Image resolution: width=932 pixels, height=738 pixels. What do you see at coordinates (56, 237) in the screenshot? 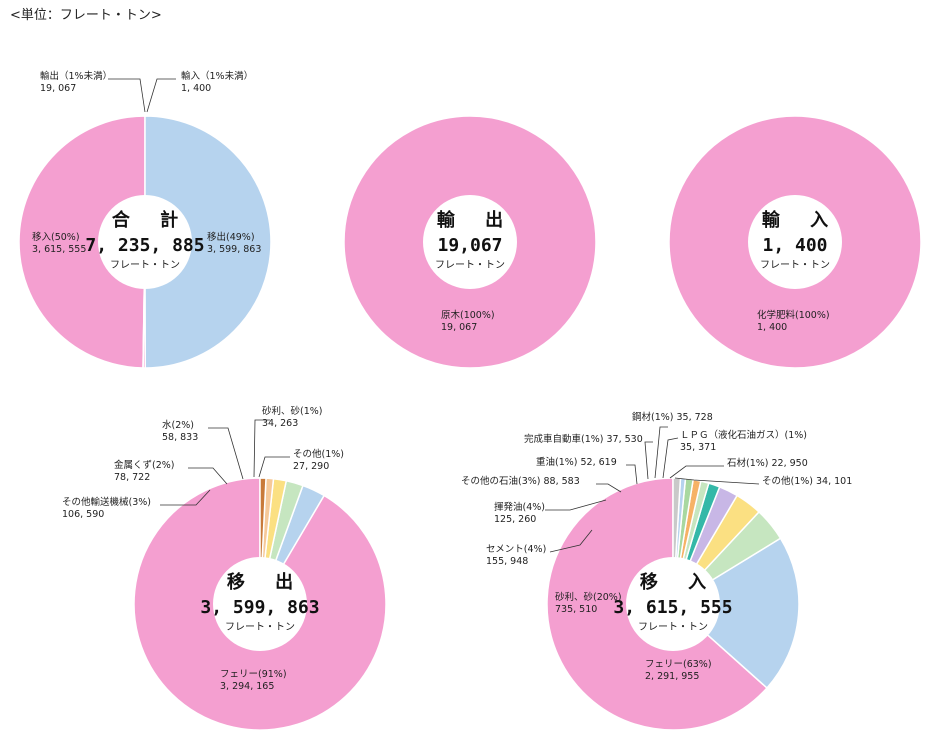
I see `slice-label-total-2: 移入(50%)` at bounding box center [56, 237].